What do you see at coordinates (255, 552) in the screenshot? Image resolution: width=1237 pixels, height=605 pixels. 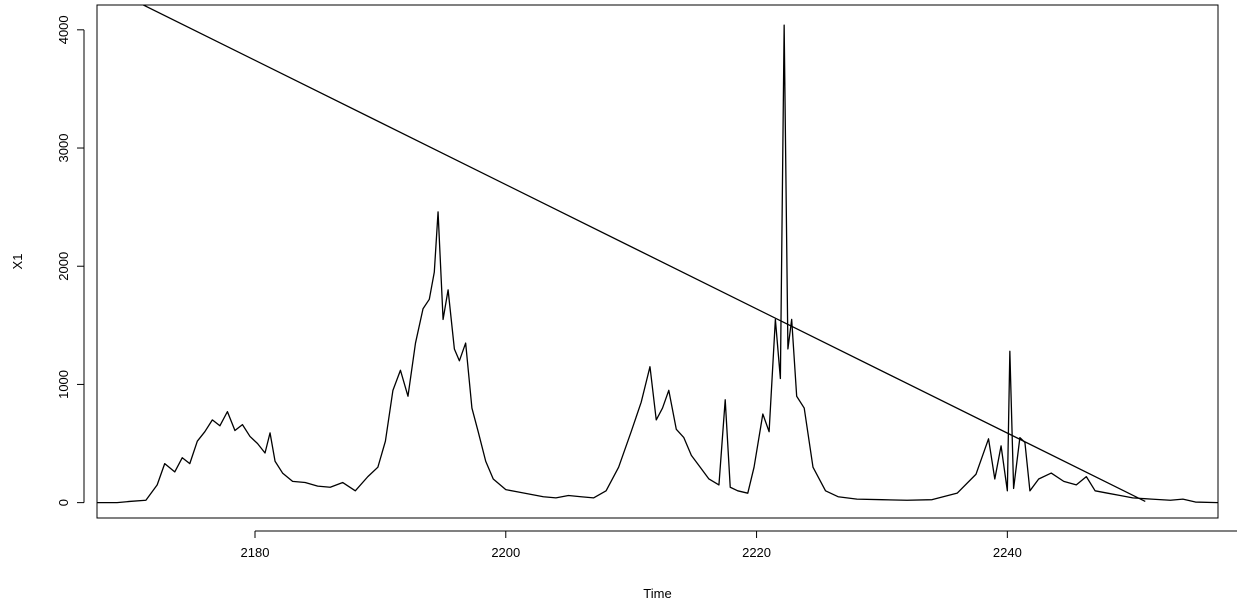 I see `x-tick-label: 2180` at bounding box center [255, 552].